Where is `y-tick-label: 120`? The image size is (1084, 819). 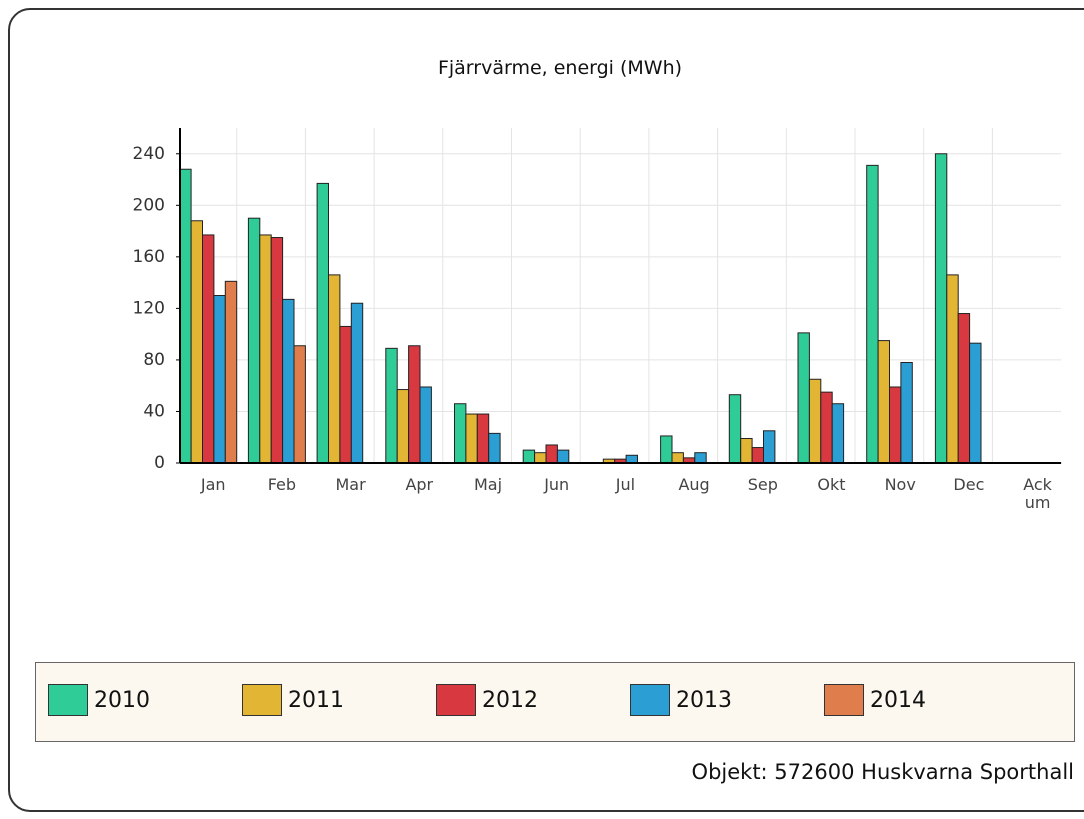 y-tick-label: 120 is located at coordinates (149, 308).